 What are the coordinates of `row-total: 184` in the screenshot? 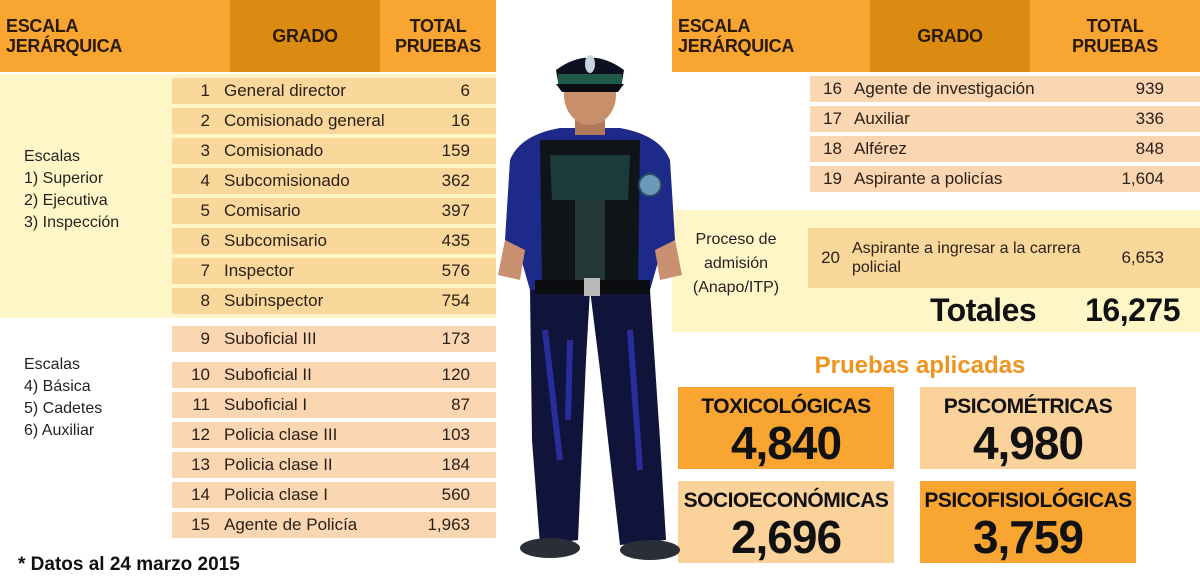 It's located at (455, 464).